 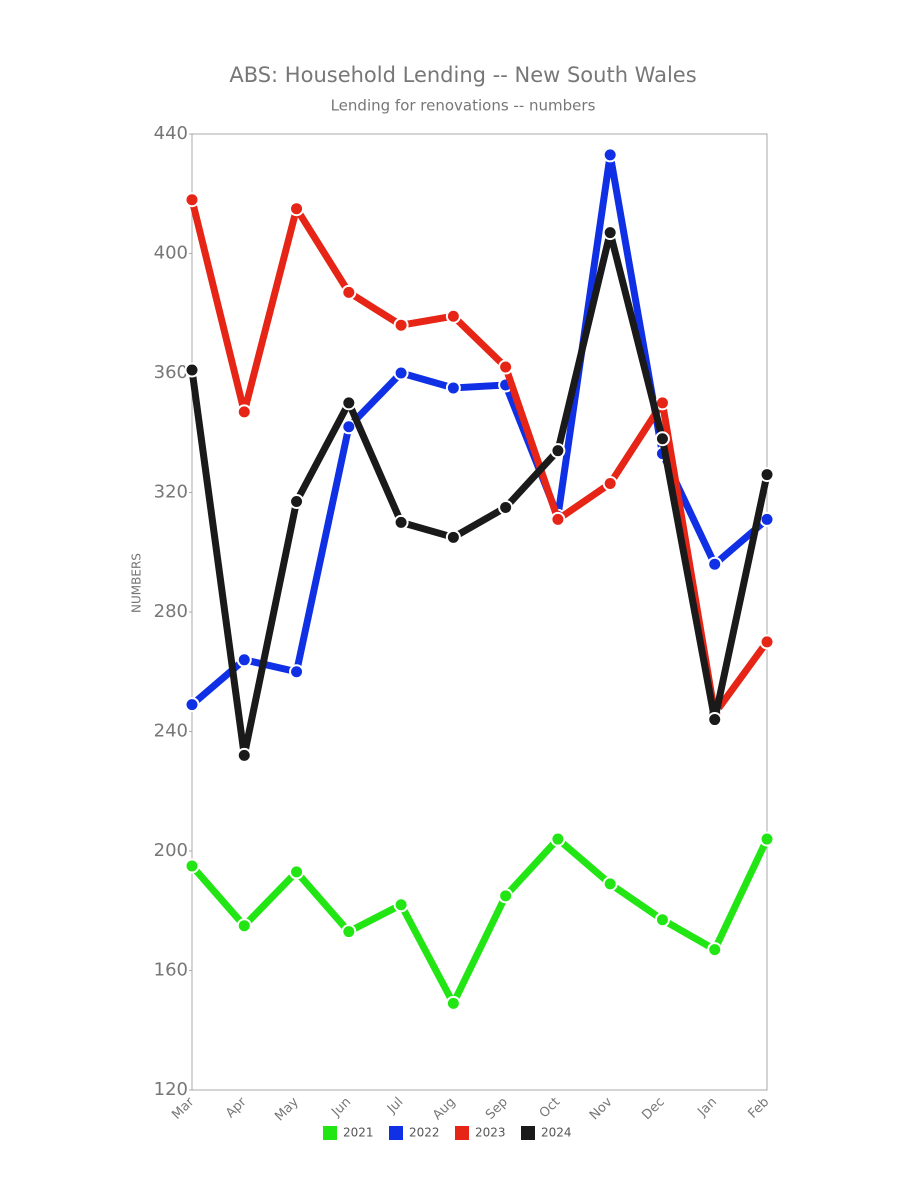 I want to click on y-tick-label: 400, so click(x=171, y=253).